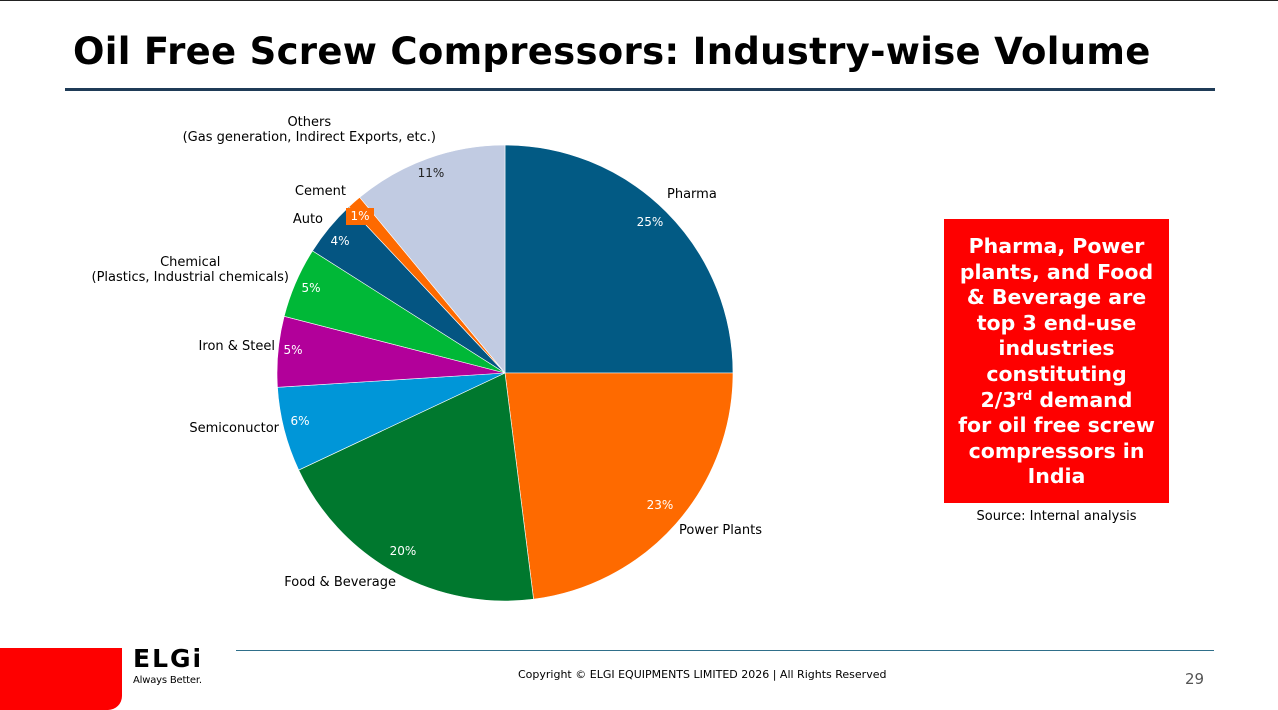  I want to click on callout-line: 2/3rd demand, so click(1056, 401).